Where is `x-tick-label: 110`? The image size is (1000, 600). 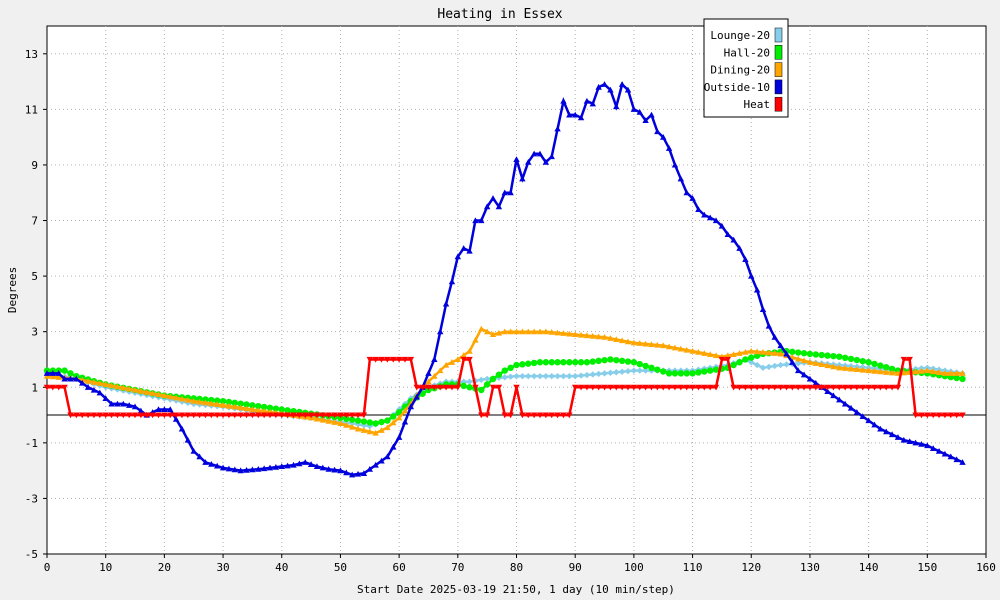
x-tick-label: 110 is located at coordinates (693, 567).